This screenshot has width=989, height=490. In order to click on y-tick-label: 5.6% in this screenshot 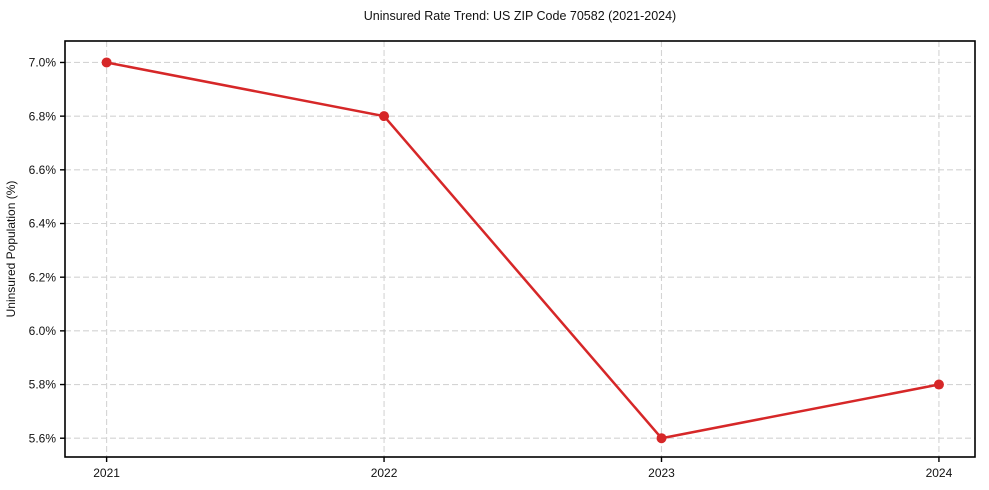, I will do `click(43, 438)`.